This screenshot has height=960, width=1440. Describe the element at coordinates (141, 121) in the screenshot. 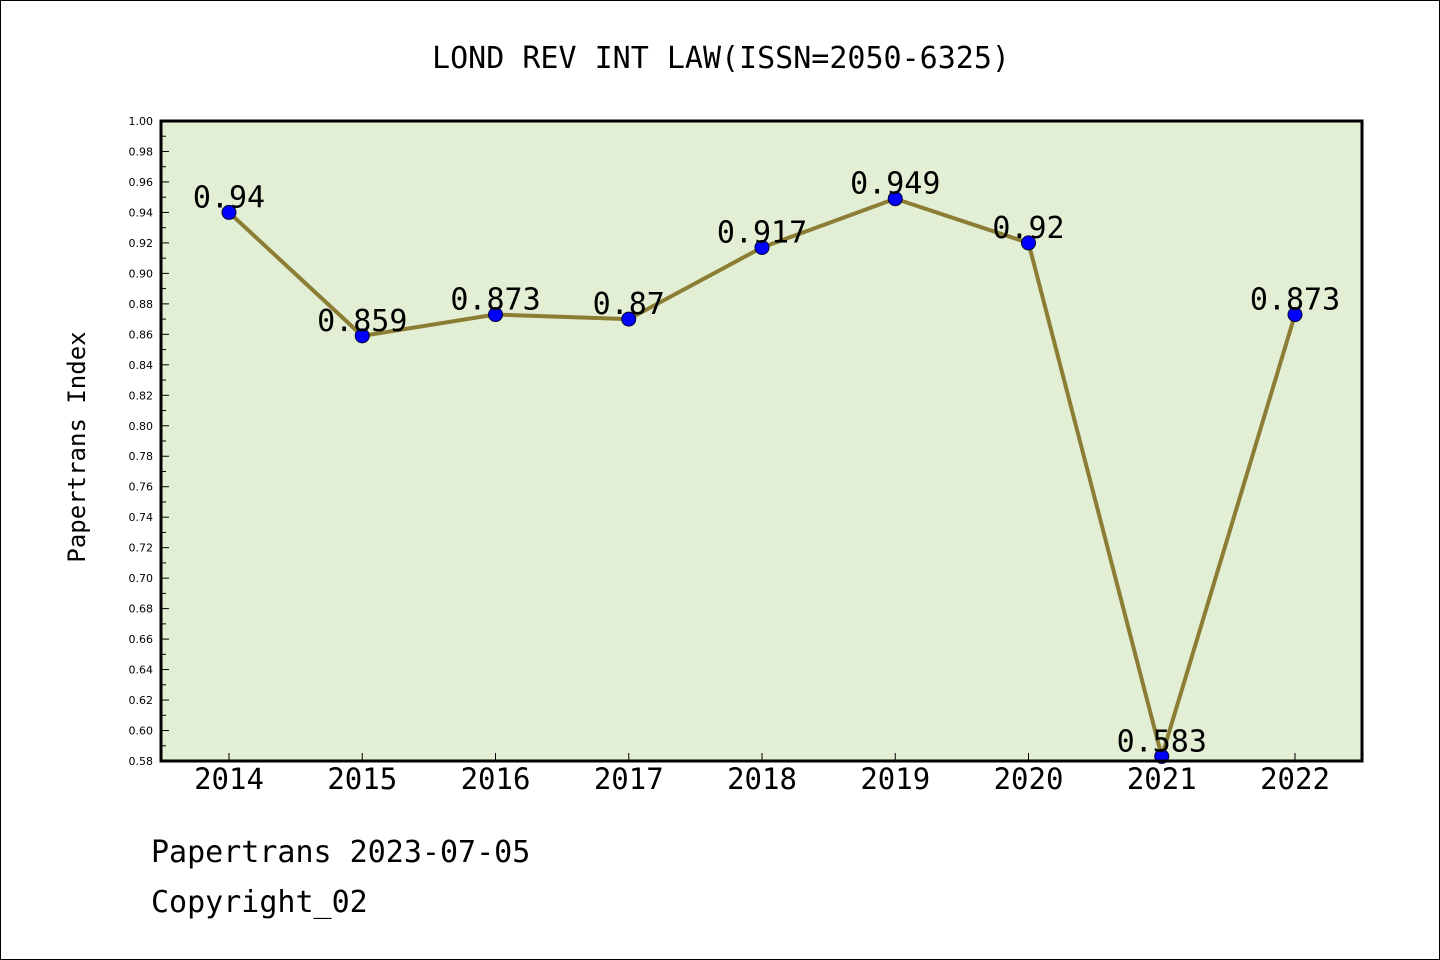

I see `y-tick-label: 1.00` at that location.